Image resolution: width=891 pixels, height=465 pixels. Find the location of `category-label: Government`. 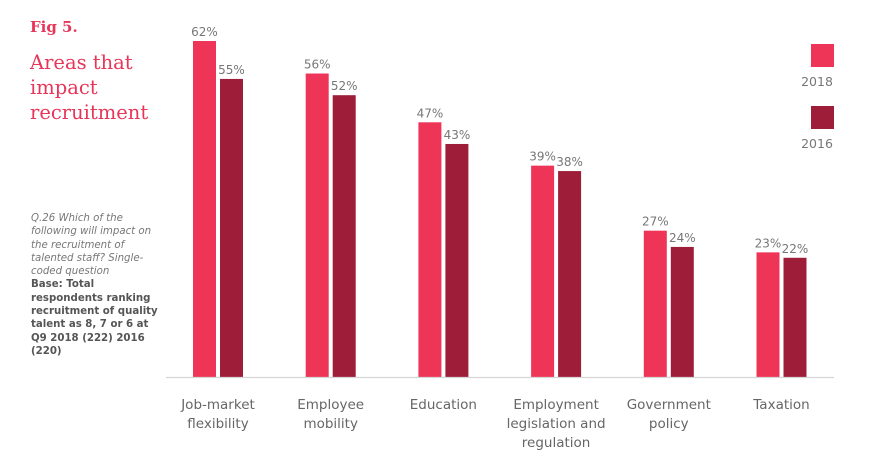

category-label: Government is located at coordinates (669, 405).